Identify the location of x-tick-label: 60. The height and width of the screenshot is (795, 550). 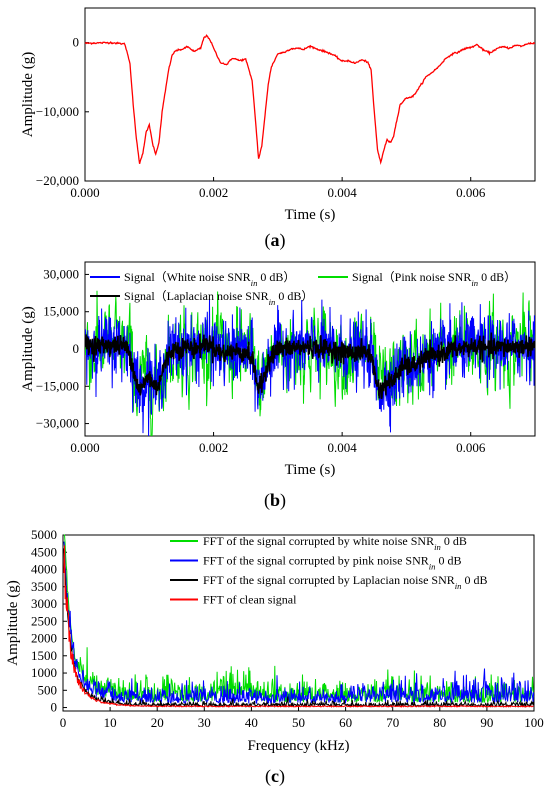
(345, 722).